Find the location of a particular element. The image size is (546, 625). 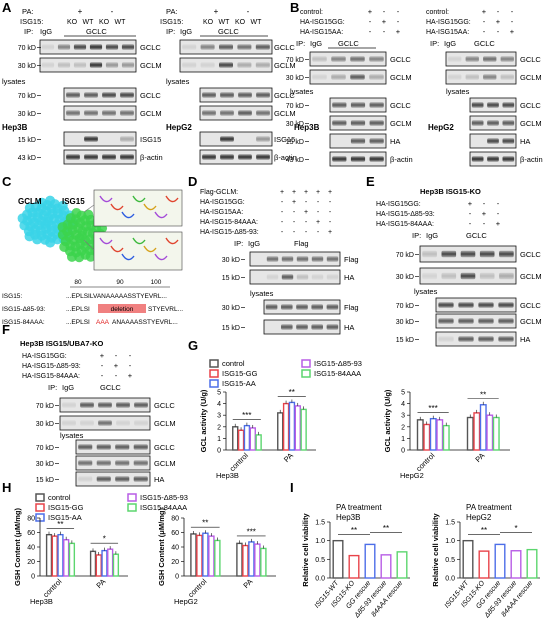

row-label: IP: is located at coordinates (52, 387).